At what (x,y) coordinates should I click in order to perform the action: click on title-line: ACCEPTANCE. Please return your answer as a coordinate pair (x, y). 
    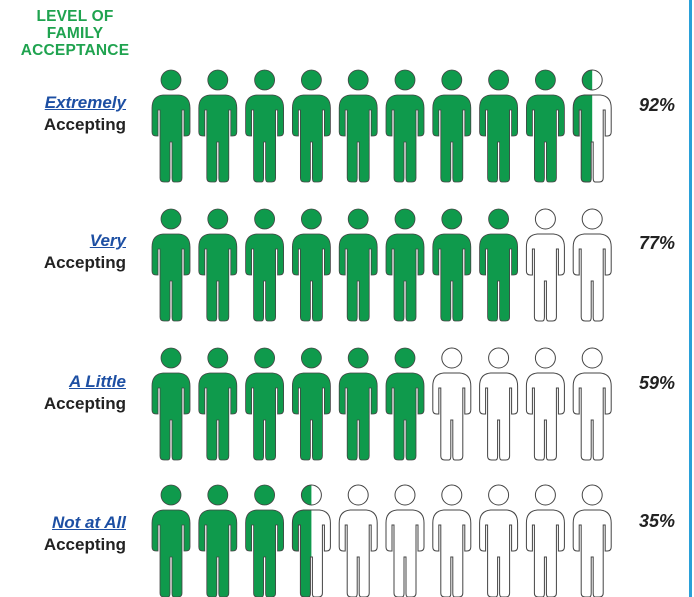
    Looking at the image, I should click on (75, 50).